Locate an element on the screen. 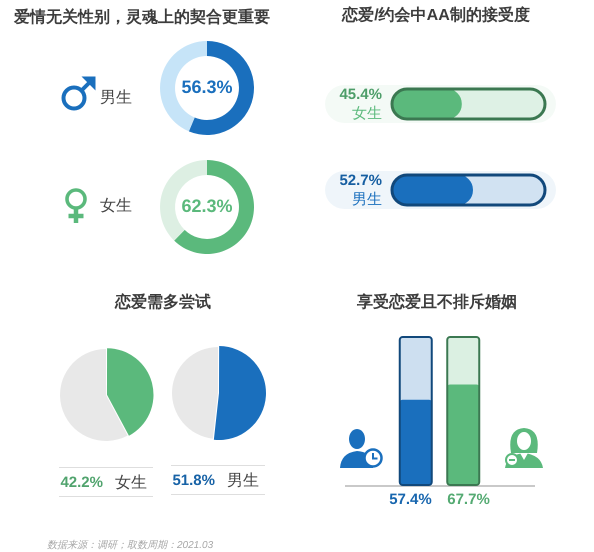 Image resolution: width=594 pixels, height=552 pixels. legend-label: 男生 is located at coordinates (116, 97).